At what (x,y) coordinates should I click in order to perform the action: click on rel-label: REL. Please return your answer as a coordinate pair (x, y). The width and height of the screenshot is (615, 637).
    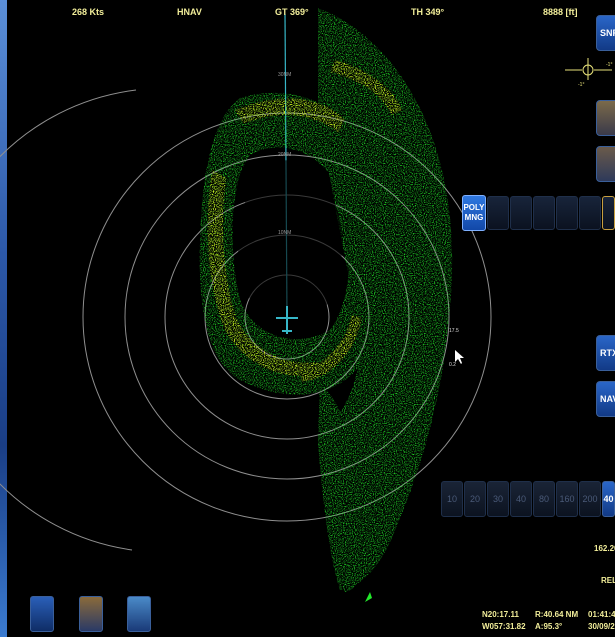
    Looking at the image, I should click on (608, 580).